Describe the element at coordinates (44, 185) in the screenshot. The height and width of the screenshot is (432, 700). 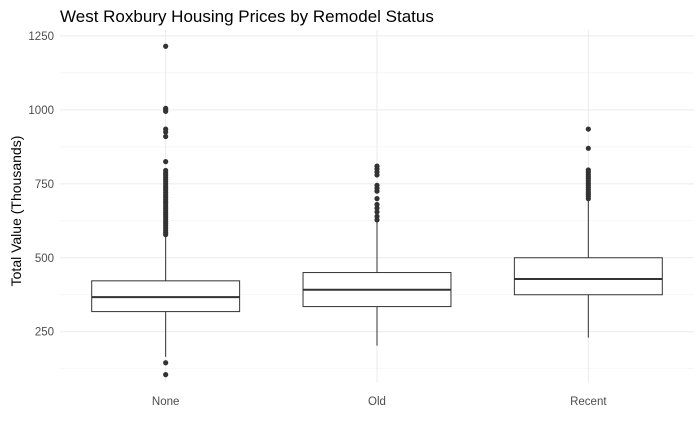
I see `y-tick-label: 750` at that location.